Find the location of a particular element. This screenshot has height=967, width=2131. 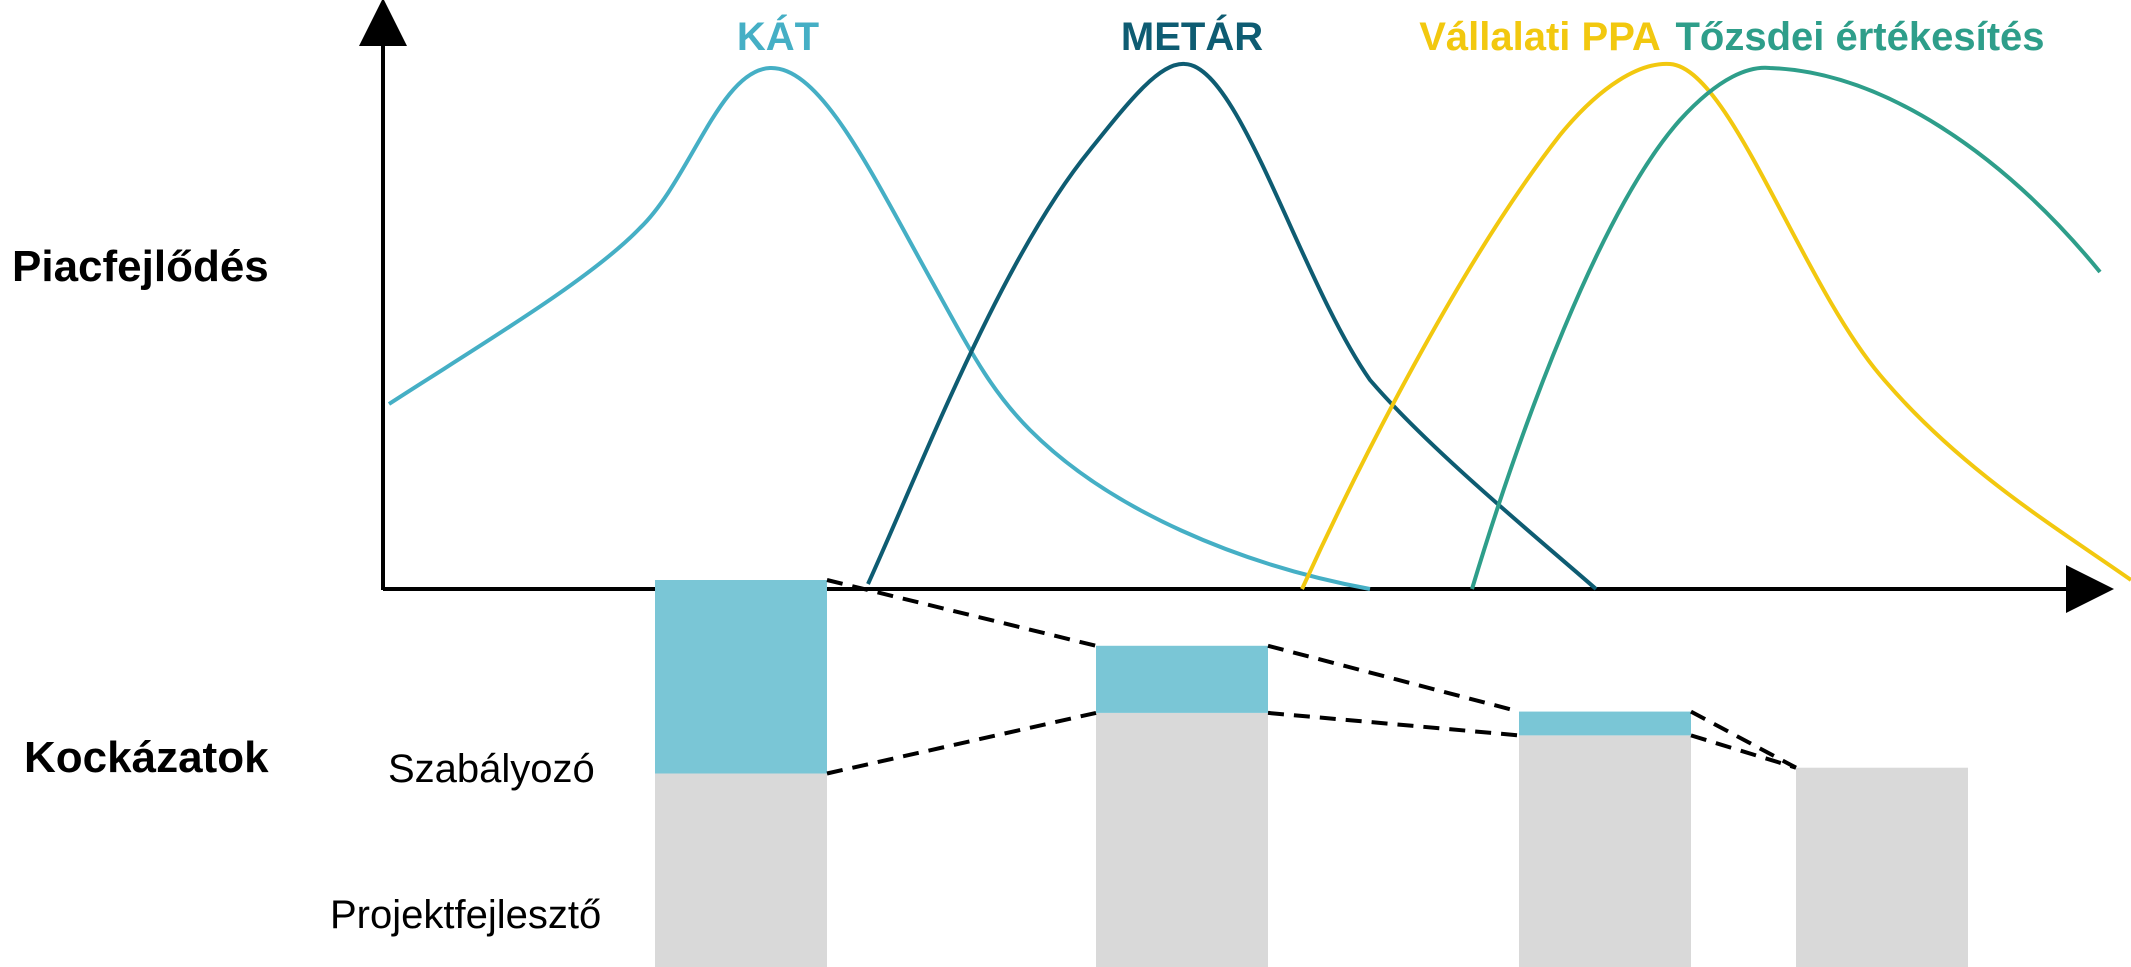

market-development-label: Piacfejlődés is located at coordinates (140, 266).